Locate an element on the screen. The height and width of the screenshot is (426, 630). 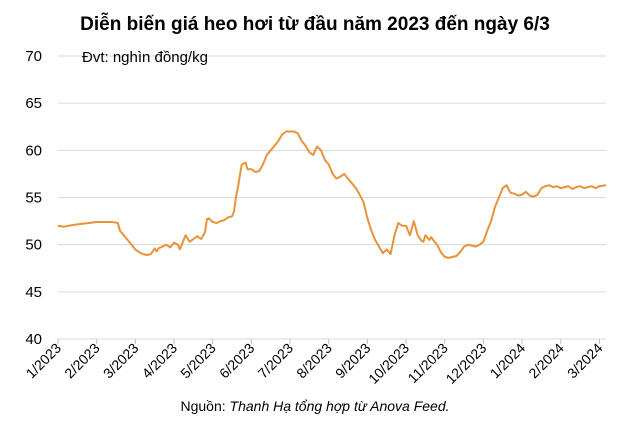
x-tick-label: 8/2023 is located at coordinates (314, 361).